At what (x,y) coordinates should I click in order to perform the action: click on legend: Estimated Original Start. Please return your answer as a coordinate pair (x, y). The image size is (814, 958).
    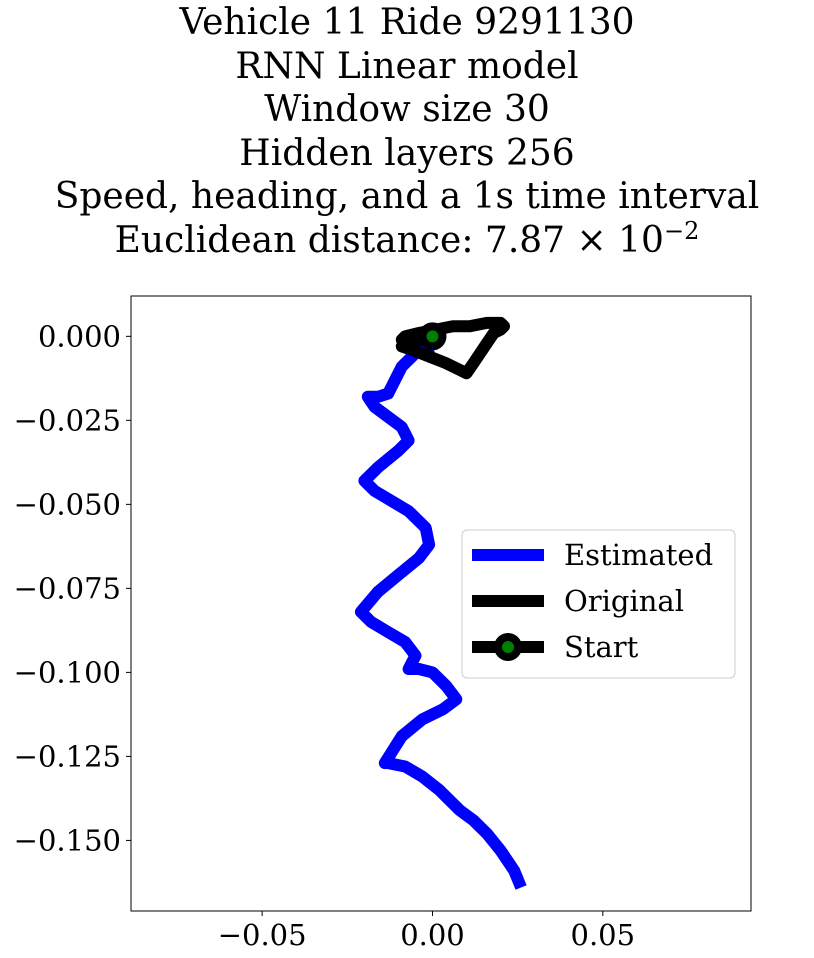
    Looking at the image, I should click on (598, 604).